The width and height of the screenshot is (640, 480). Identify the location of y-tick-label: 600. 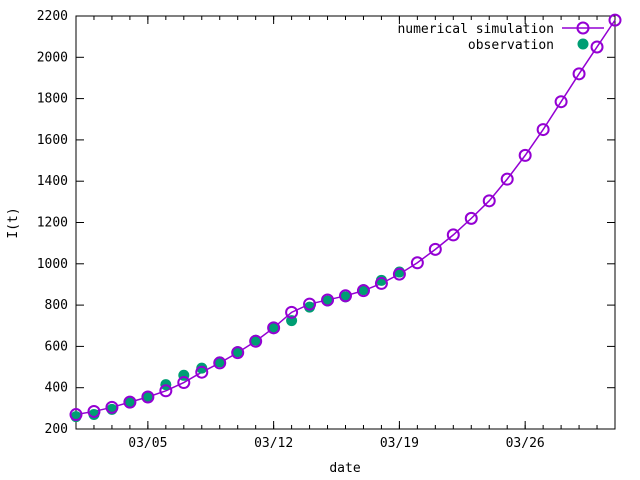
(56, 346).